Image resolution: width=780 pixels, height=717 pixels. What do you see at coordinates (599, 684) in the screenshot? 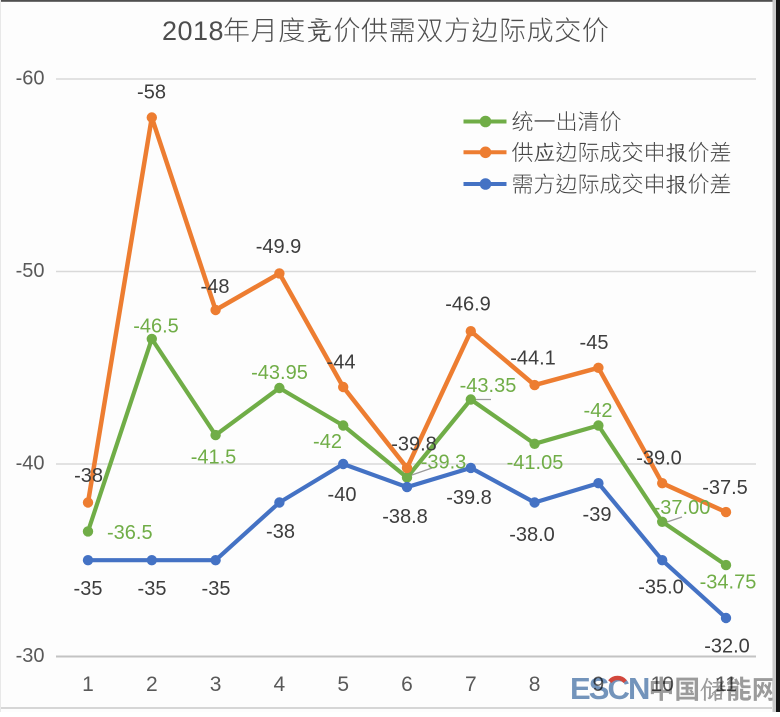
I see `svg-text: 9` at bounding box center [599, 684].